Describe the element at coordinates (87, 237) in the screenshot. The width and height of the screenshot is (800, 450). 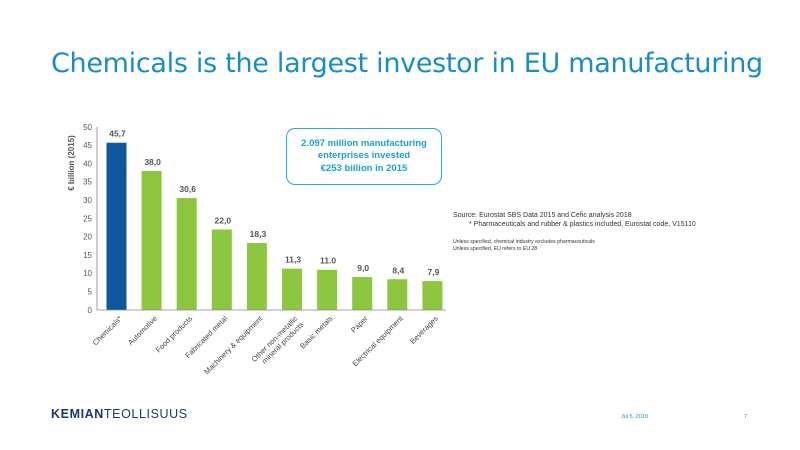
I see `y-tick-label: 20` at that location.